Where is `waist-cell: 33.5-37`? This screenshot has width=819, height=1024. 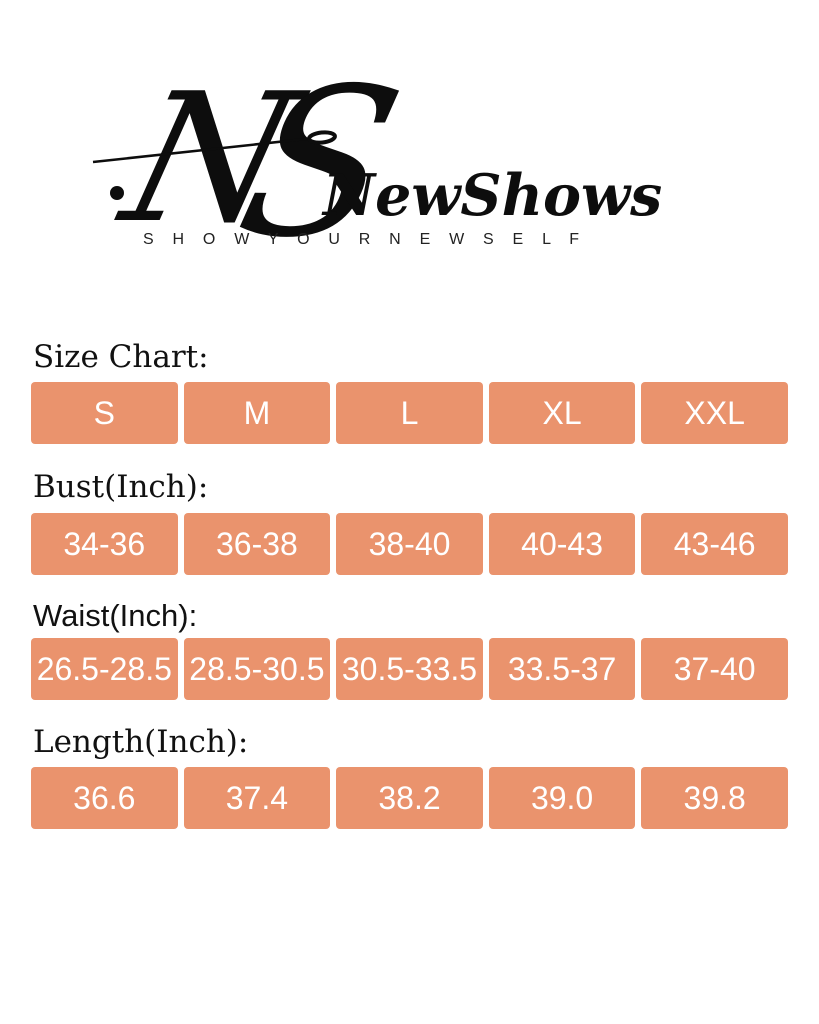 waist-cell: 33.5-37 is located at coordinates (562, 669).